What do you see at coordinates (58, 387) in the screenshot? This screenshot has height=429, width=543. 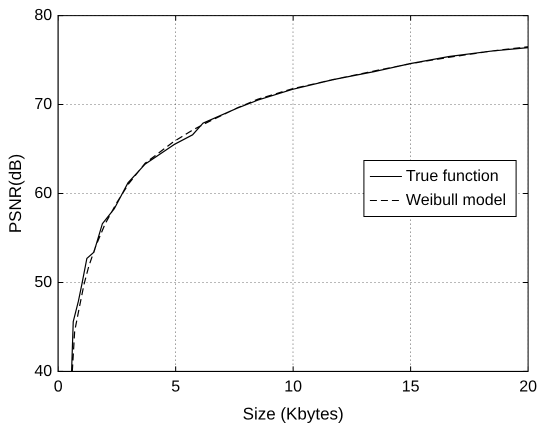 I see `x-tick-label: 0` at bounding box center [58, 387].